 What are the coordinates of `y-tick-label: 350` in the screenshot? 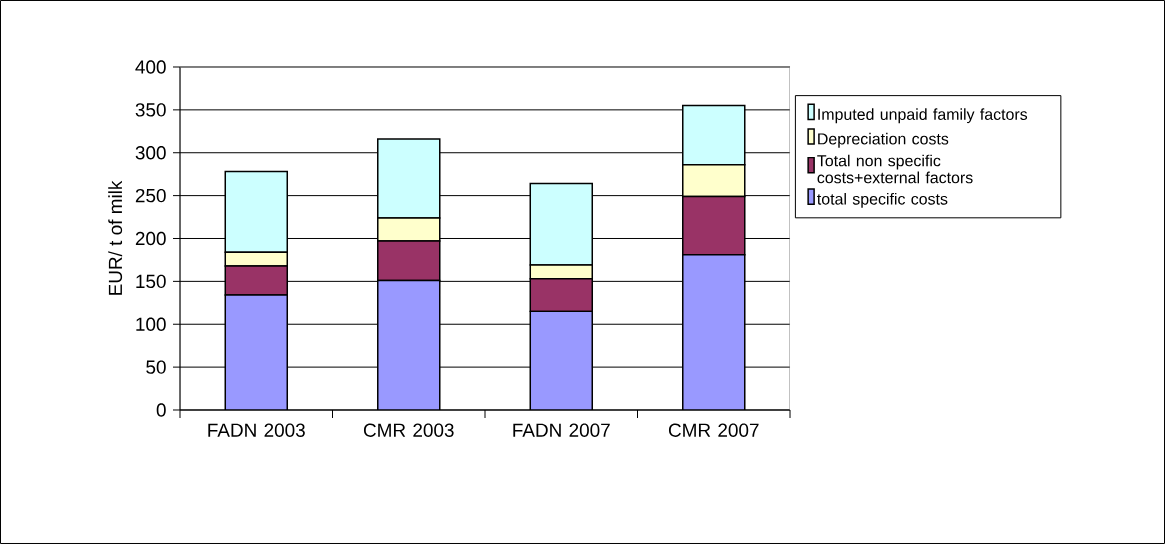 It's located at (150, 110).